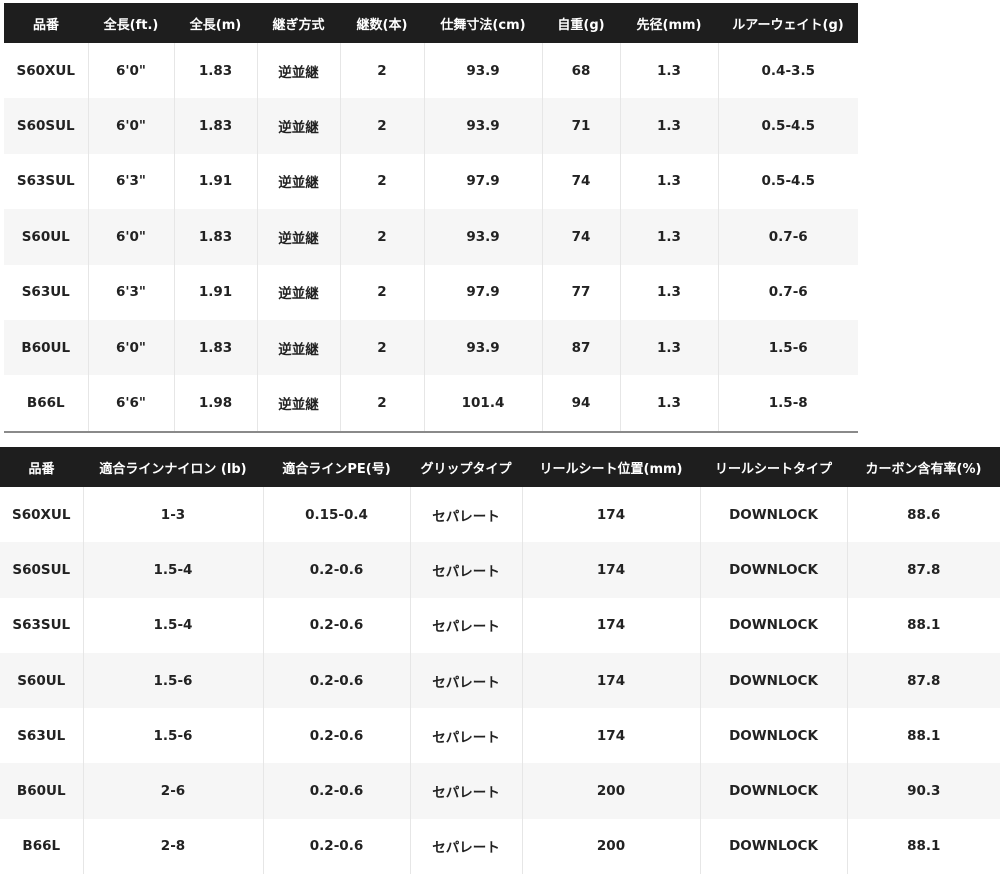  Describe the element at coordinates (215, 23) in the screenshot. I see `column-header: 全長(m)` at that location.